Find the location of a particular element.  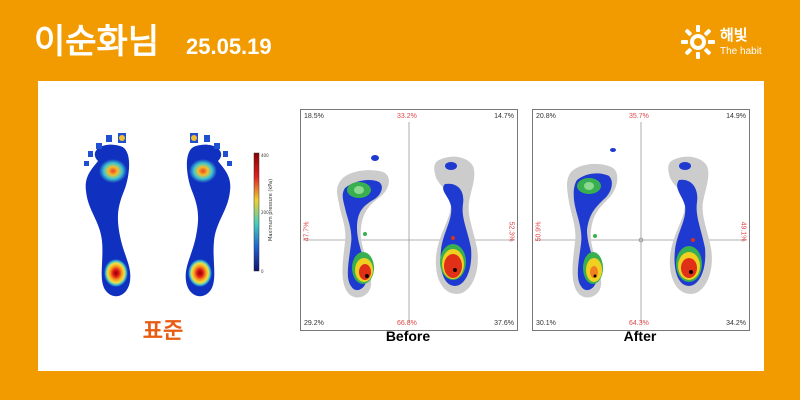

after-pressure-map is located at coordinates (641, 222).